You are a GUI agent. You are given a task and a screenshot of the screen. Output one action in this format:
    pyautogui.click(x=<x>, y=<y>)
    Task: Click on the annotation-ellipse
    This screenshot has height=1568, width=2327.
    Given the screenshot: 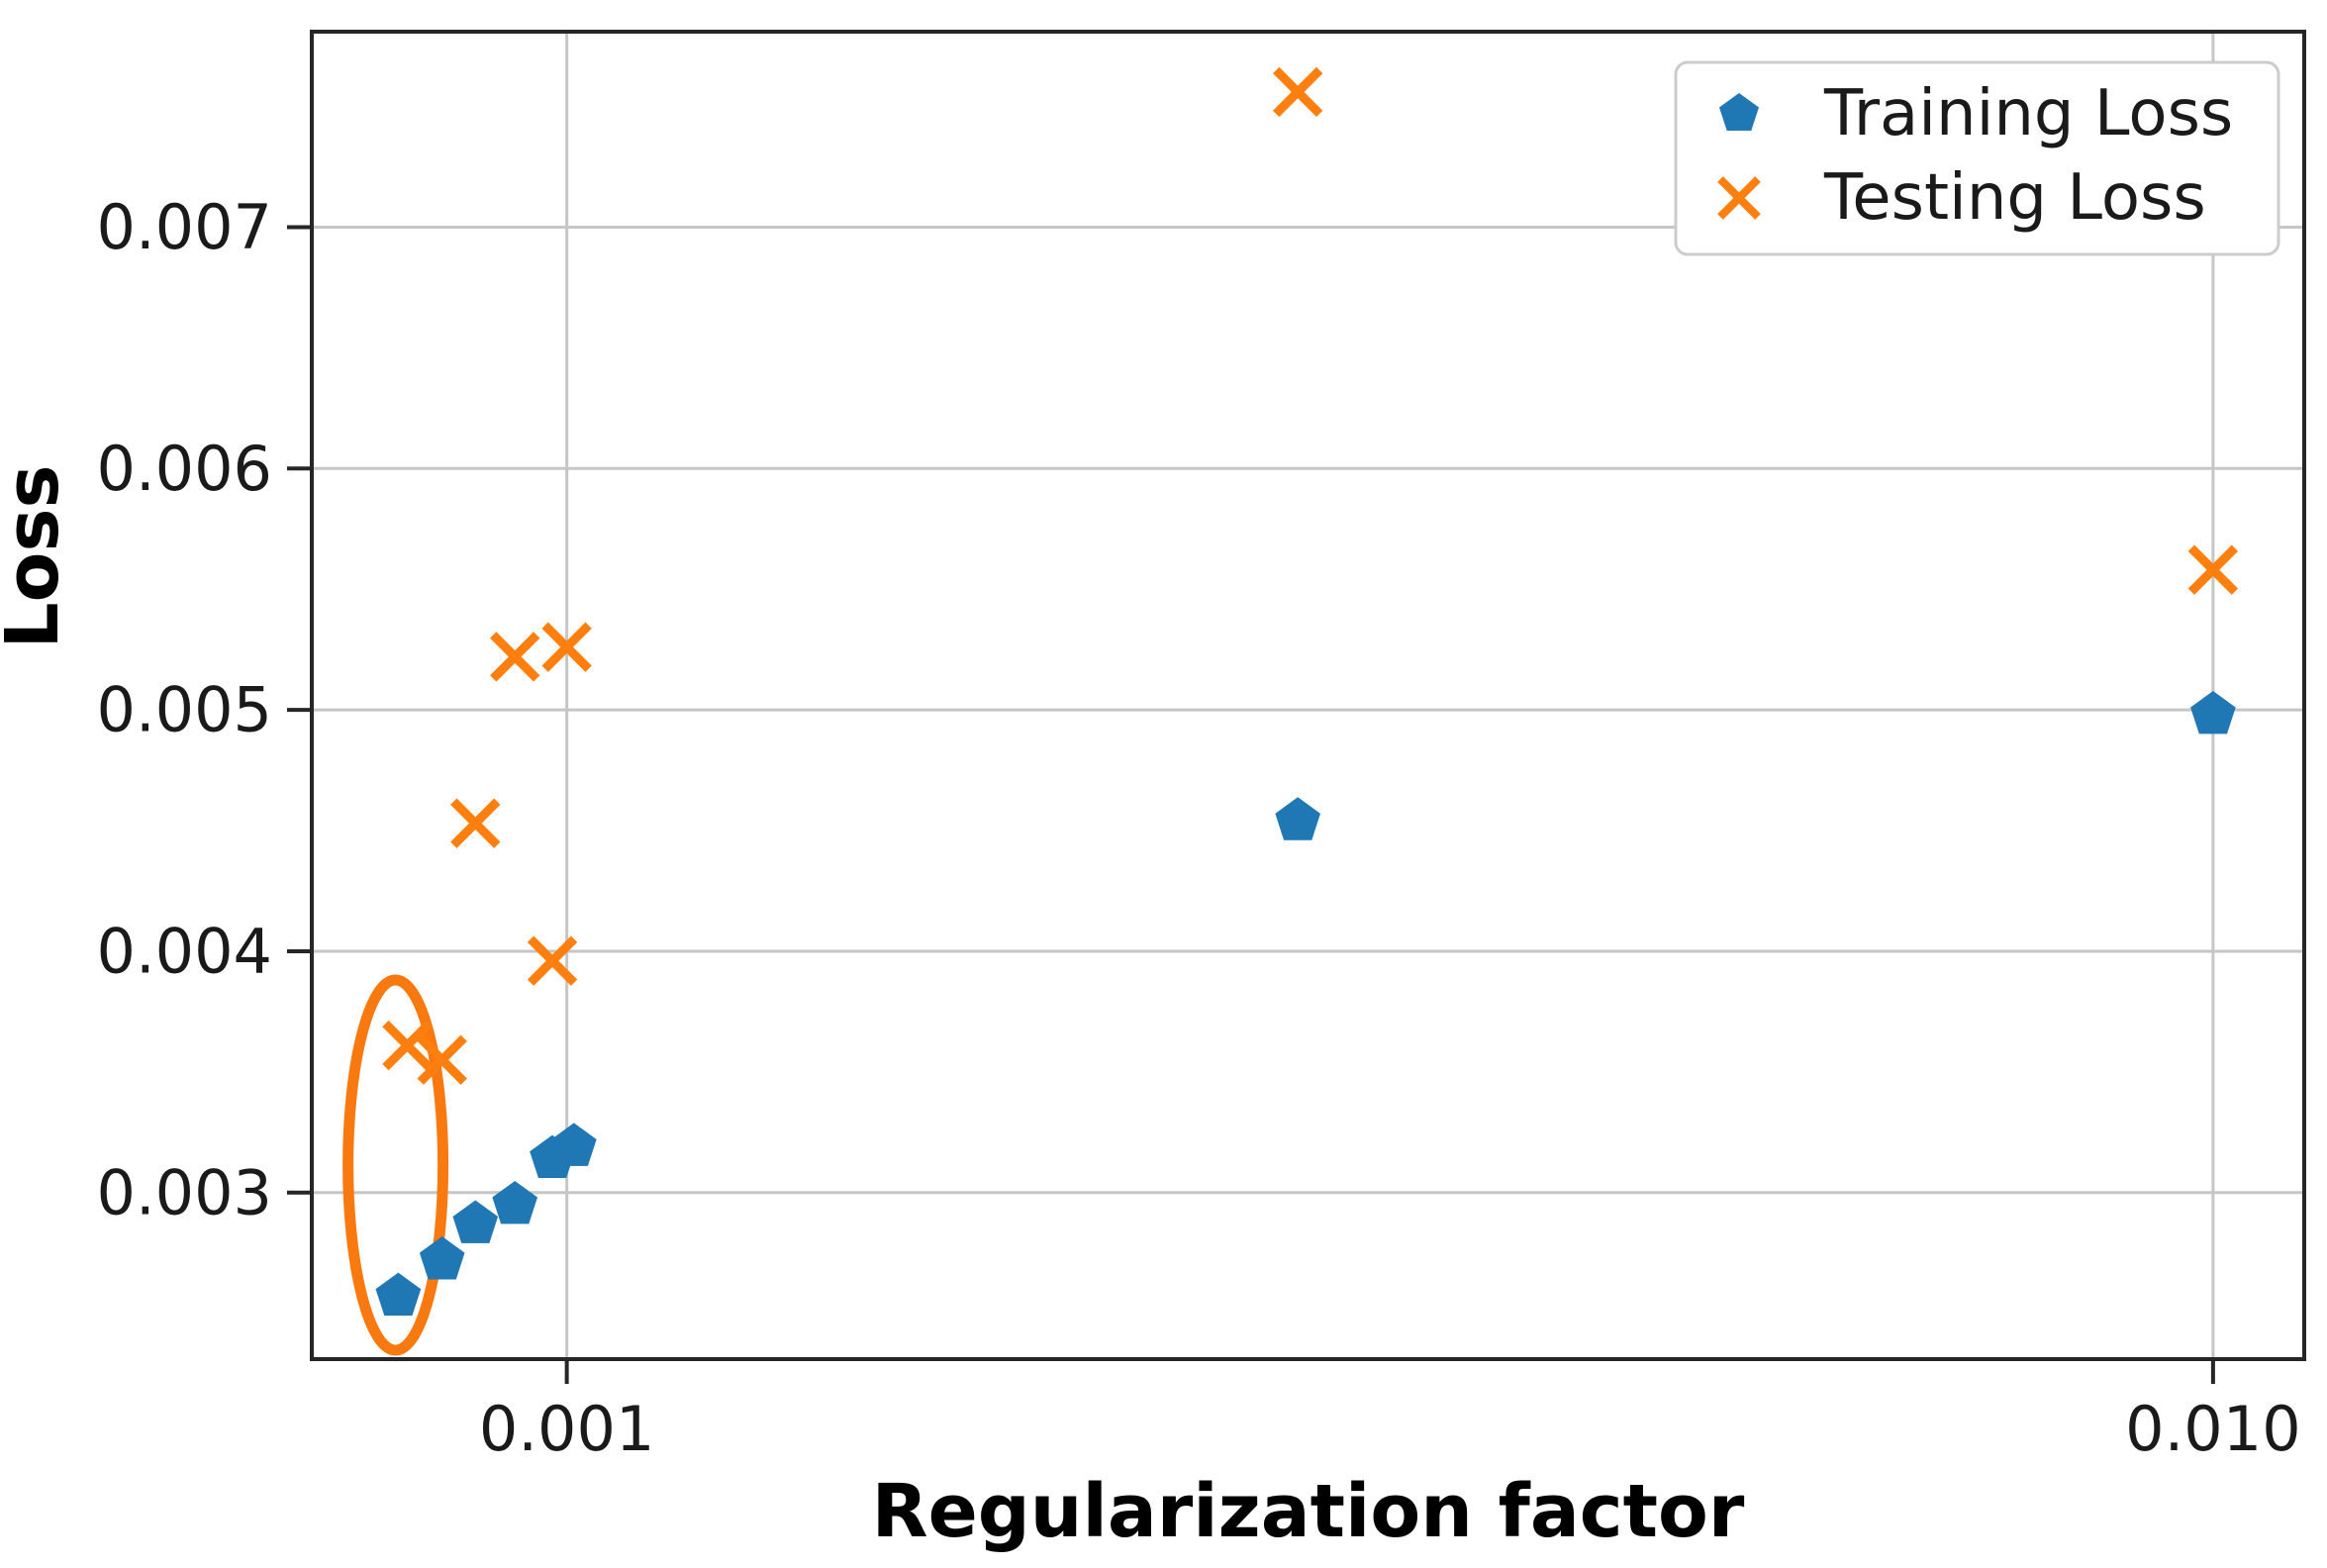 What is the action you would take?
    pyautogui.click(x=395, y=1165)
    